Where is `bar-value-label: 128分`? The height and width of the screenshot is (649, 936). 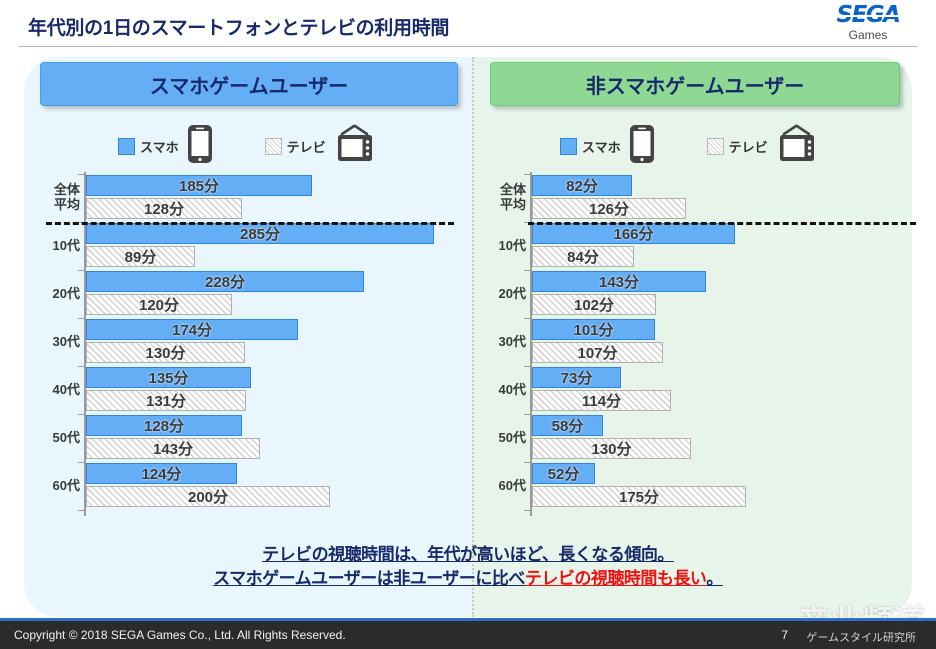 bar-value-label: 128分 is located at coordinates (164, 426).